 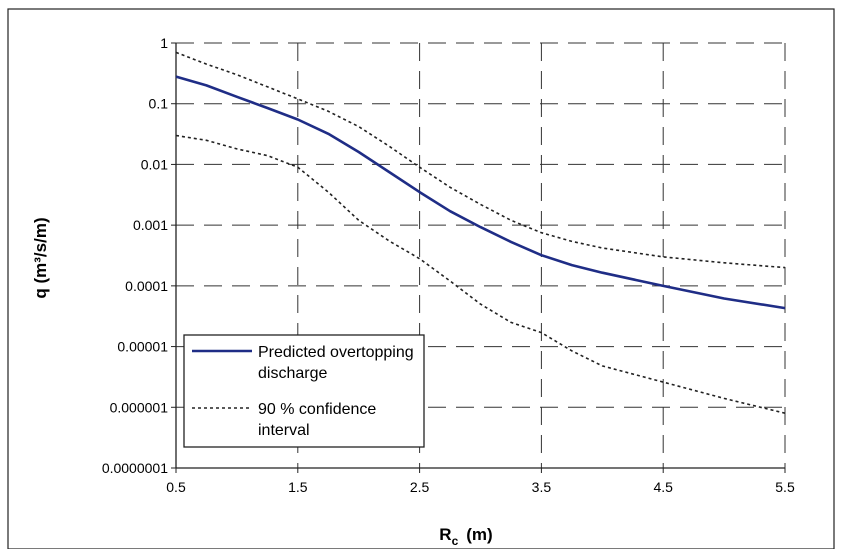 What do you see at coordinates (146, 286) in the screenshot?
I see `y-tick-label: 0.0001` at bounding box center [146, 286].